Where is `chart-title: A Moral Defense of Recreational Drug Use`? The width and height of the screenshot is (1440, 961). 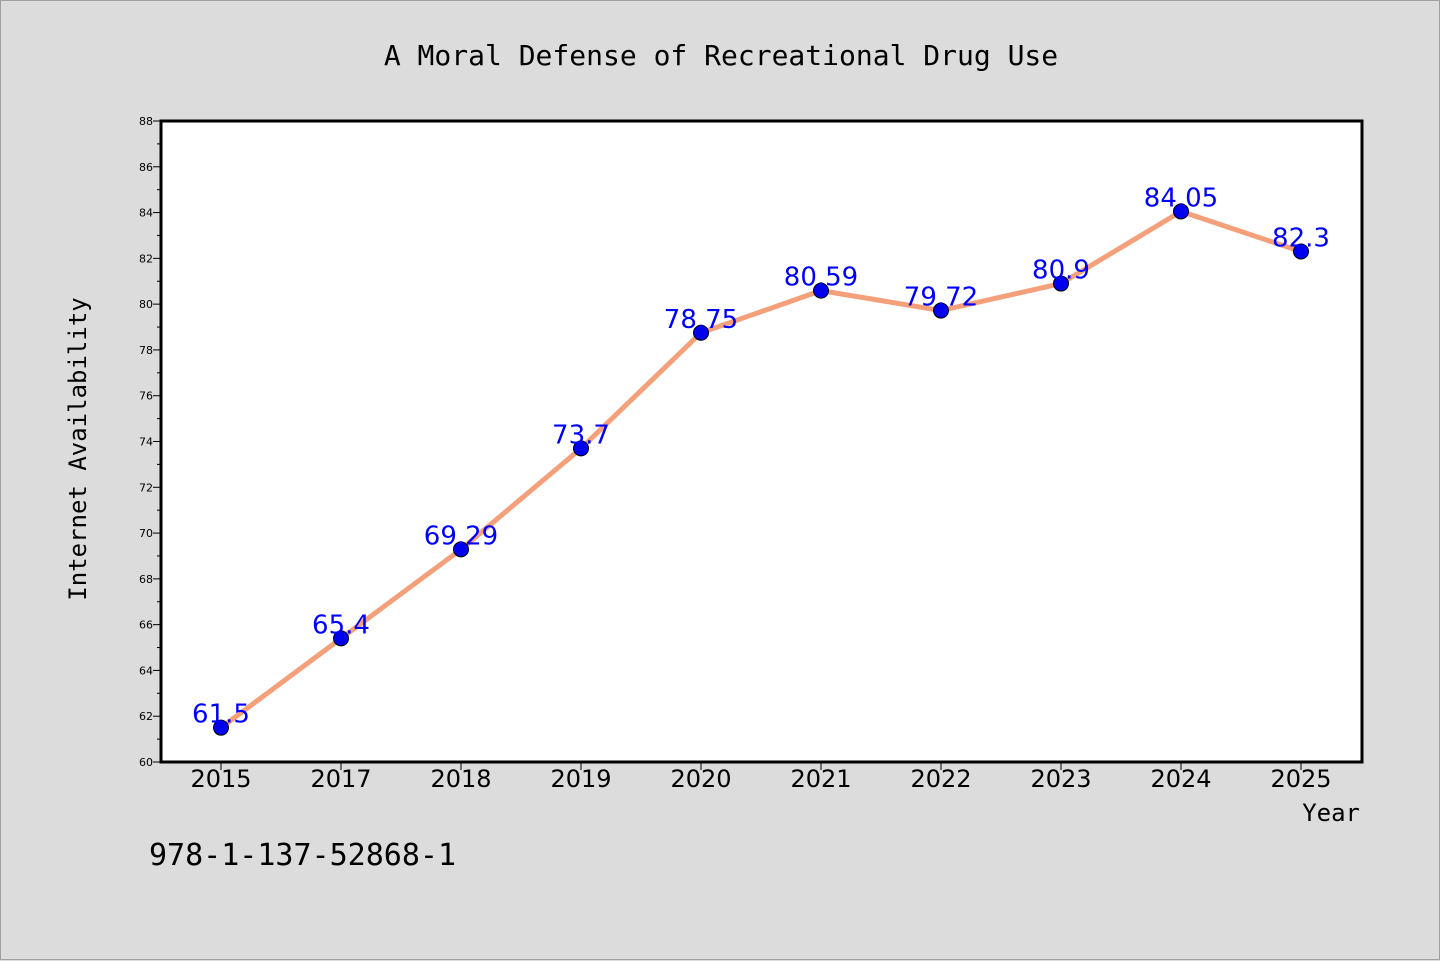 chart-title: A Moral Defense of Recreational Drug Use is located at coordinates (721, 55).